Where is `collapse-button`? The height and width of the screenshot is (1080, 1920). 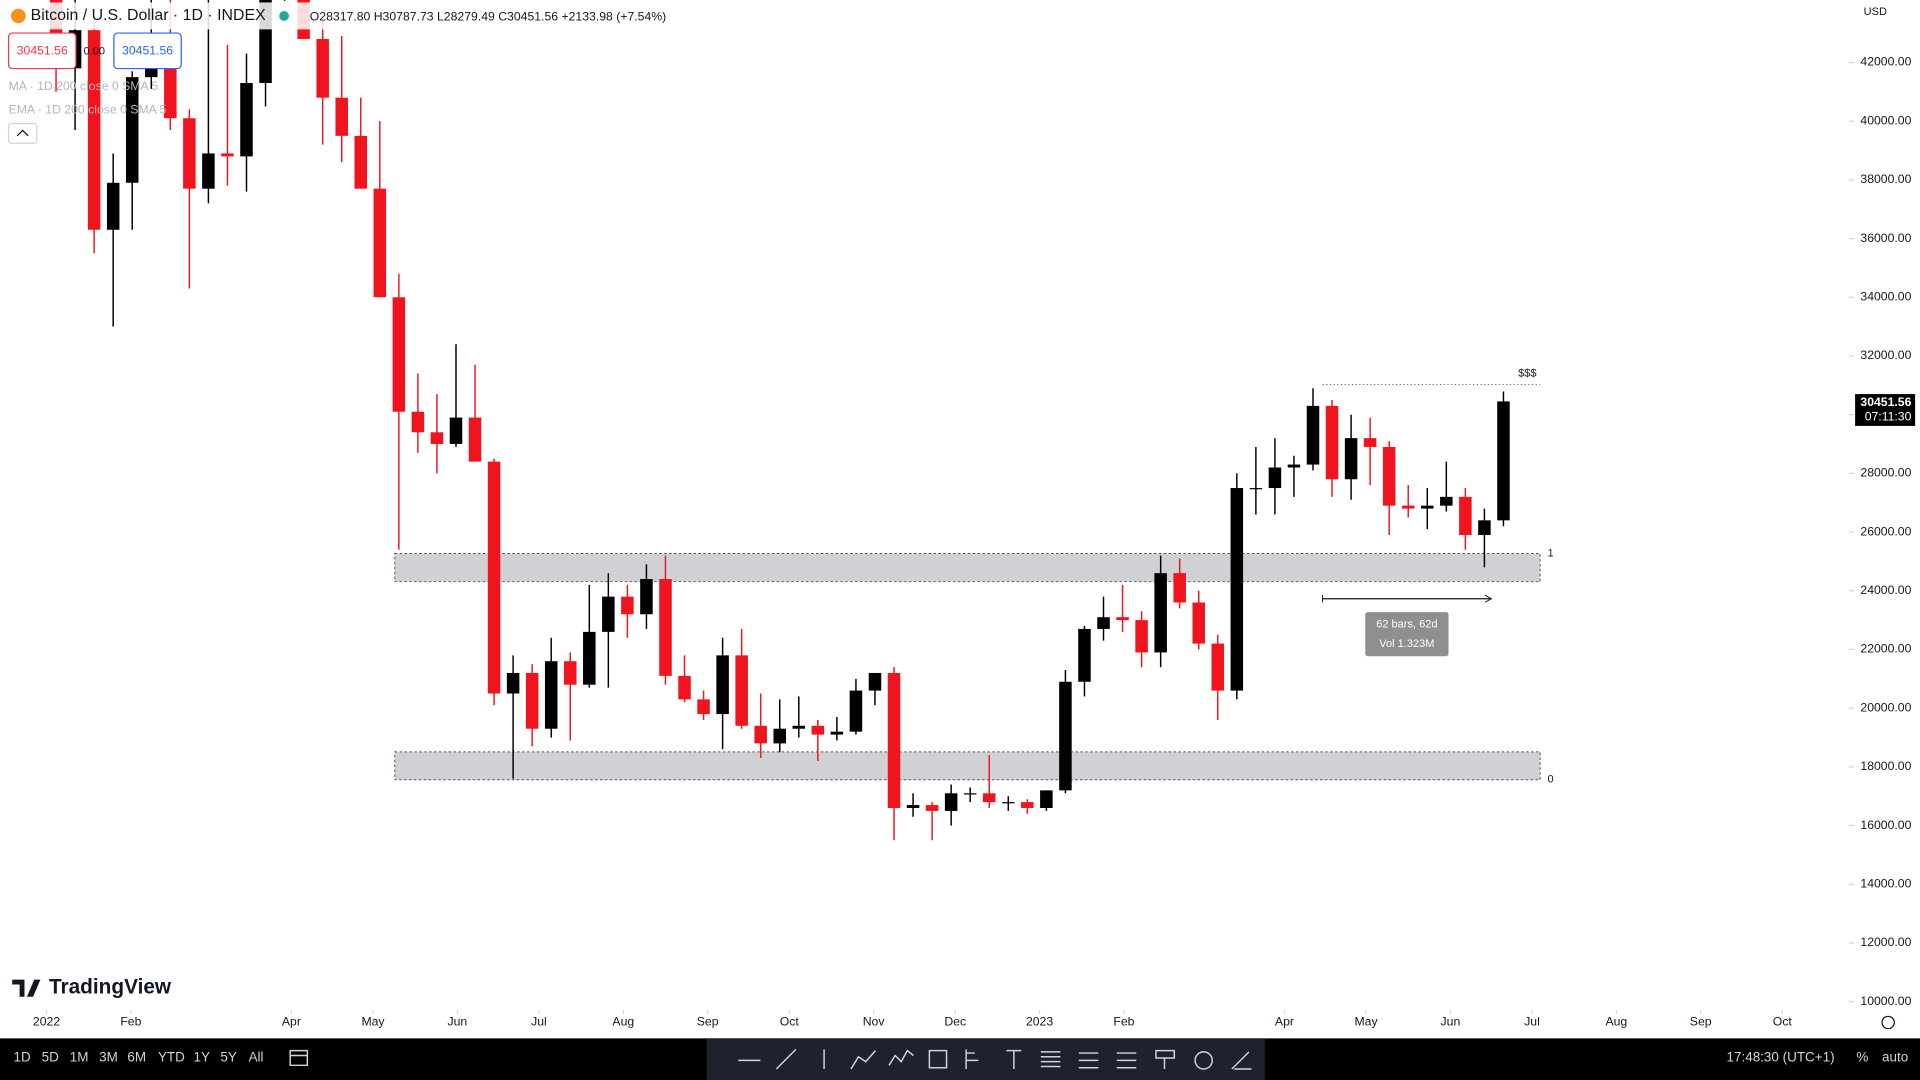
collapse-button is located at coordinates (22, 133).